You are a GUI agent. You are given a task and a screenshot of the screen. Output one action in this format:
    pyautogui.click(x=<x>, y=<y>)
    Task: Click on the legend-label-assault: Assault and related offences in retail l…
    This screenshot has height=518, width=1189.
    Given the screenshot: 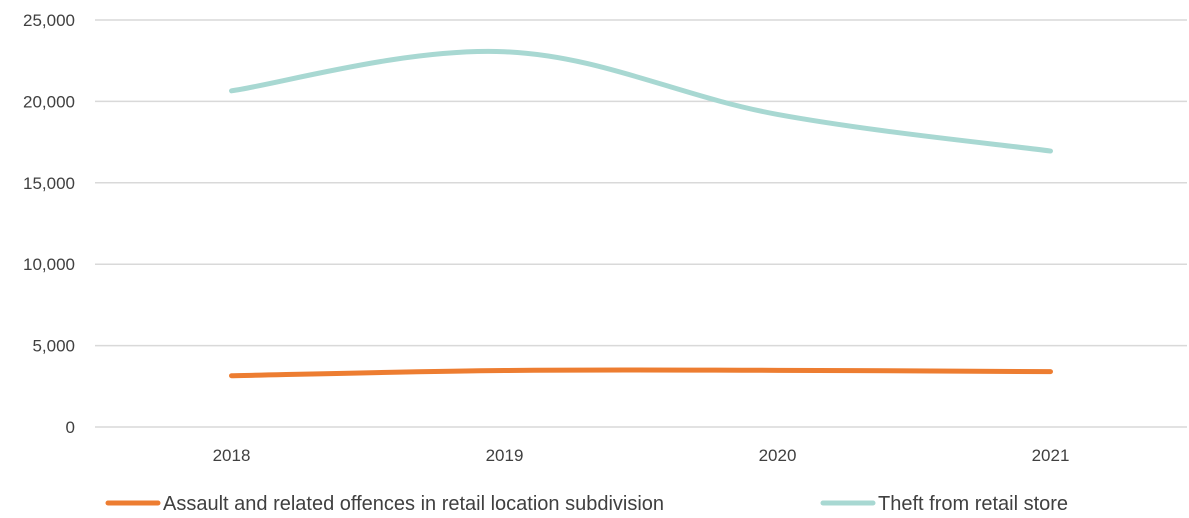 What is the action you would take?
    pyautogui.click(x=413, y=504)
    